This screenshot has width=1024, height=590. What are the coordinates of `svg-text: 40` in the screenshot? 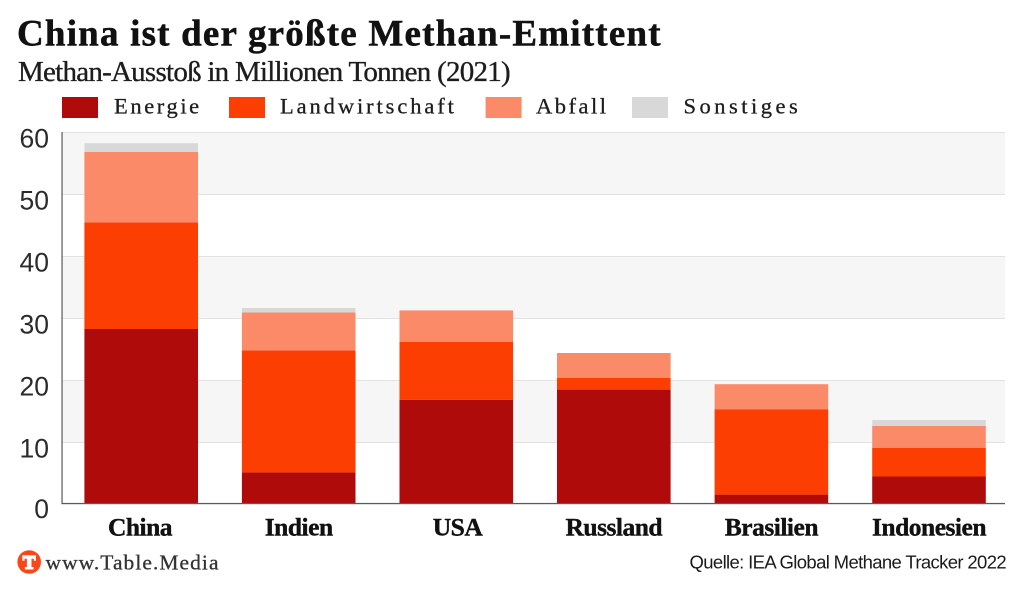 It's located at (34, 263).